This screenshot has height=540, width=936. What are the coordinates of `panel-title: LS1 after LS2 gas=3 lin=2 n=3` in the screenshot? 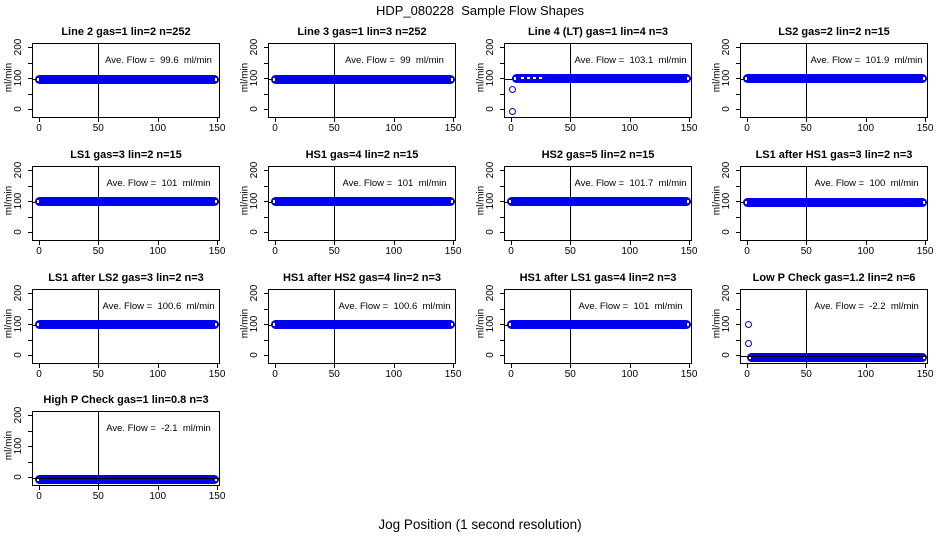 It's located at (126, 278).